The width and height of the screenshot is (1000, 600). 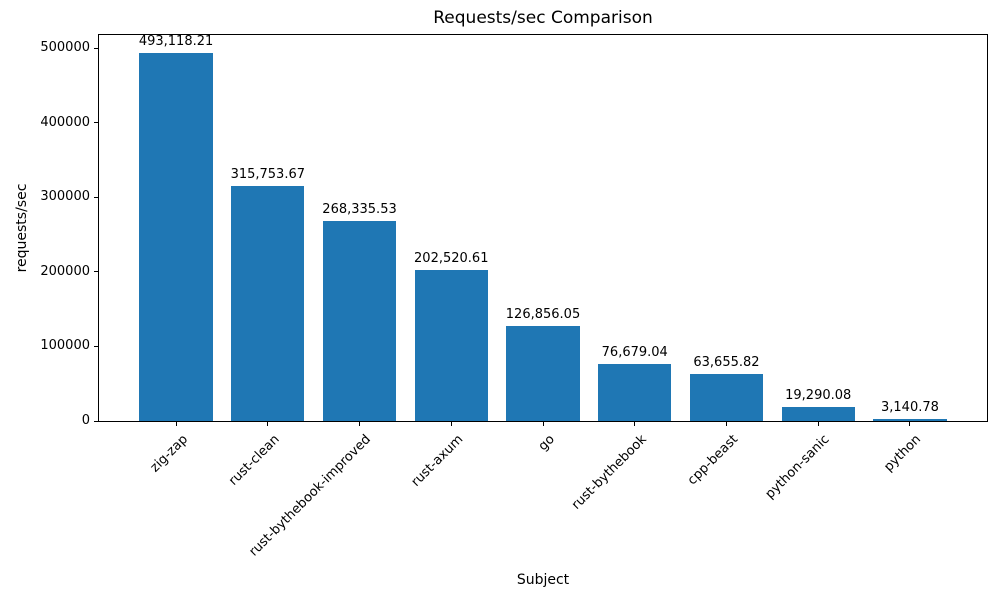 What do you see at coordinates (65, 346) in the screenshot?
I see `y-tick-label: 100000` at bounding box center [65, 346].